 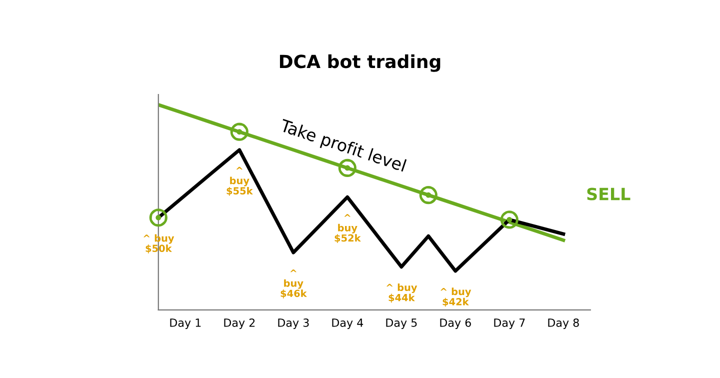 I want to click on annotation: ^ buy $52k, so click(x=347, y=228).